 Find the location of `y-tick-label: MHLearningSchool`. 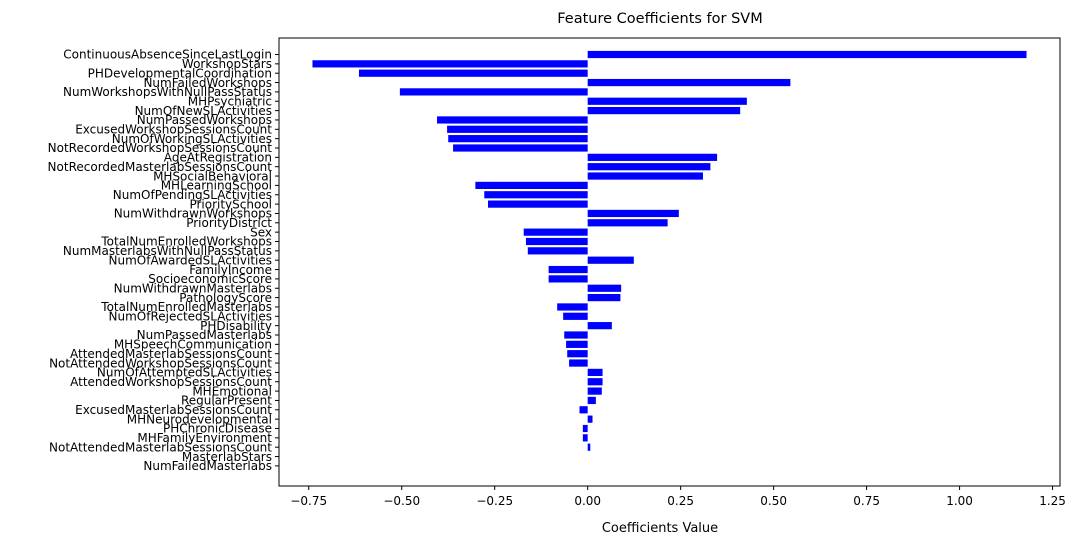

y-tick-label: MHLearningSchool is located at coordinates (216, 186).